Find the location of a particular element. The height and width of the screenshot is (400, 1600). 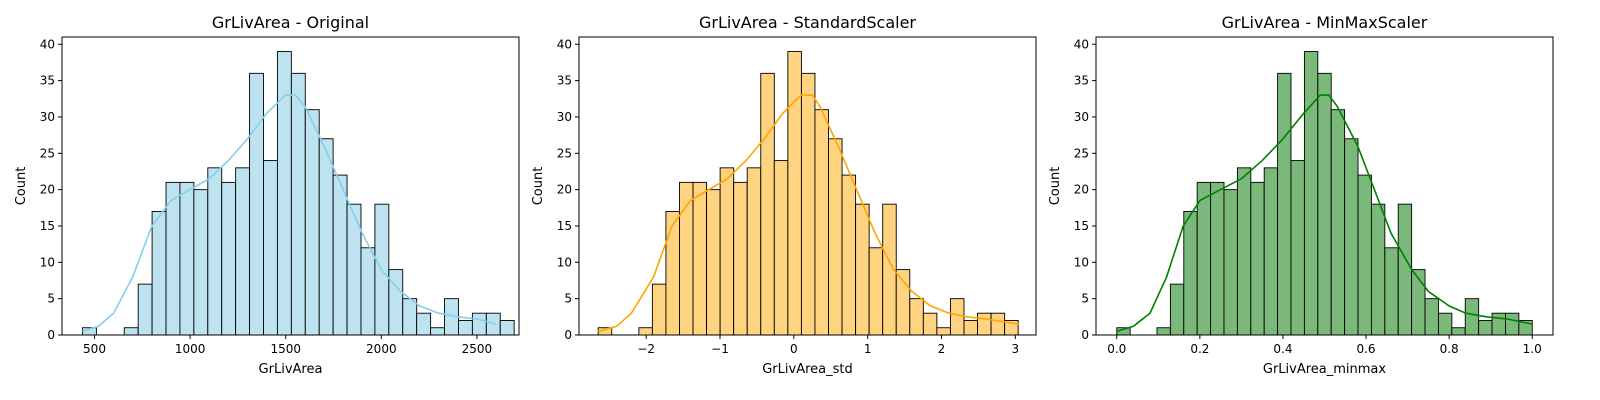

x-tick-label: 1.0 is located at coordinates (1532, 349).